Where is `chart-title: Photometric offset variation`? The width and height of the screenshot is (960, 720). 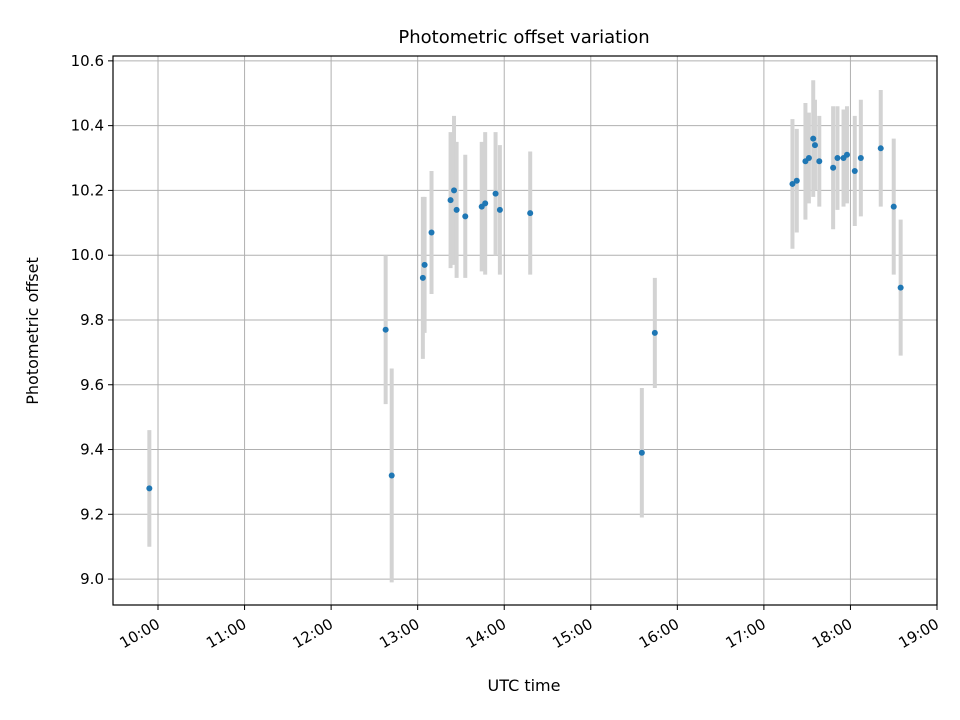 chart-title: Photometric offset variation is located at coordinates (523, 37).